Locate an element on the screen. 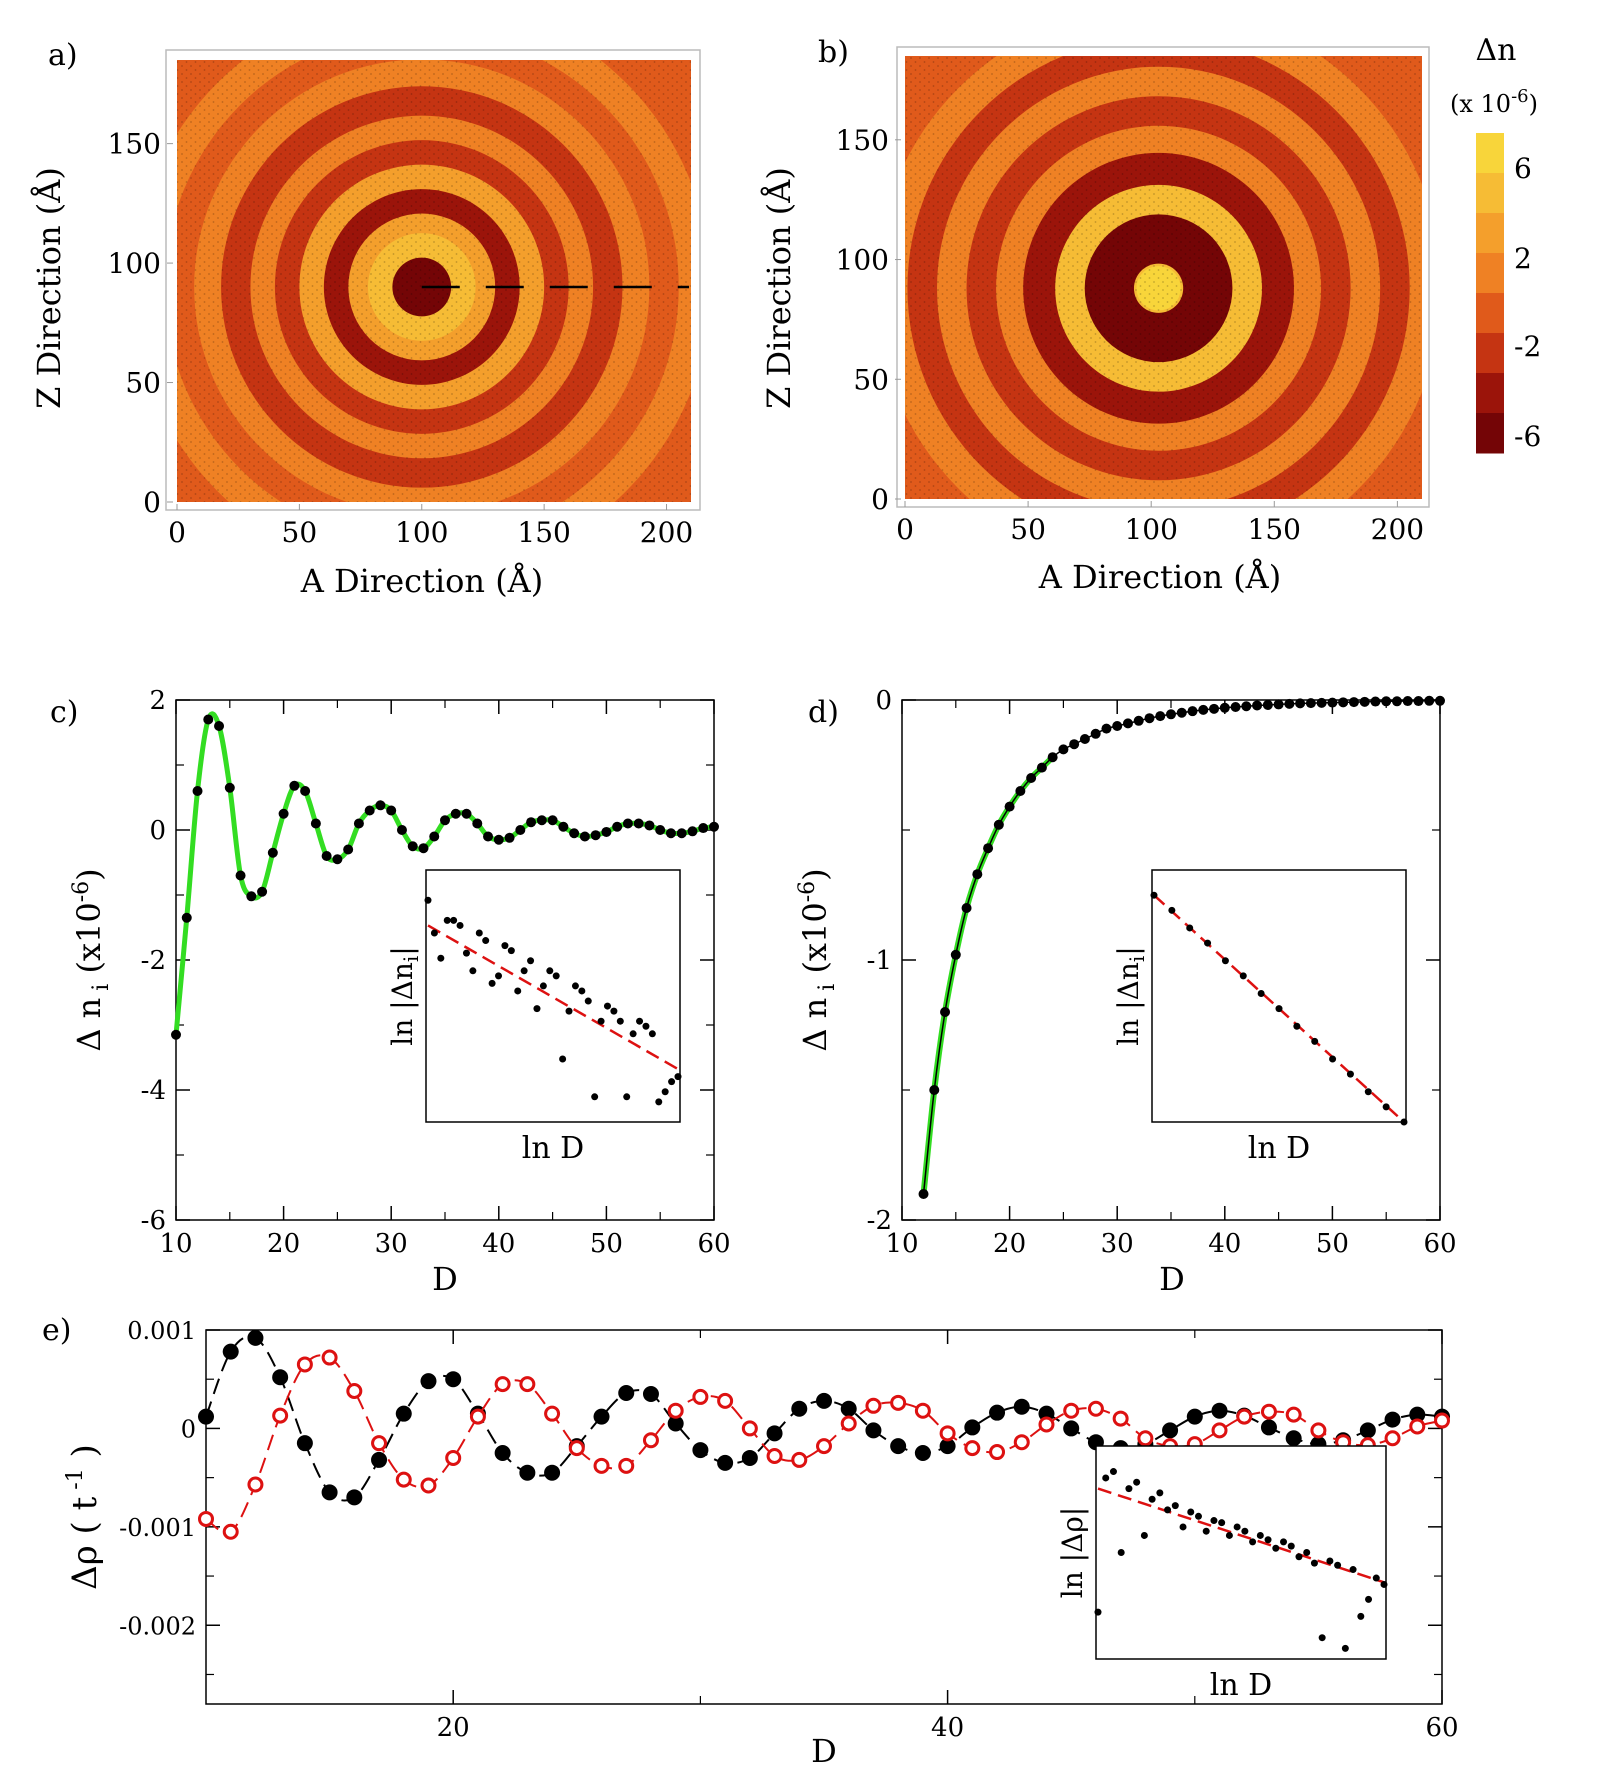  heatmap-a-ytick-label: 150 is located at coordinates (134, 144).